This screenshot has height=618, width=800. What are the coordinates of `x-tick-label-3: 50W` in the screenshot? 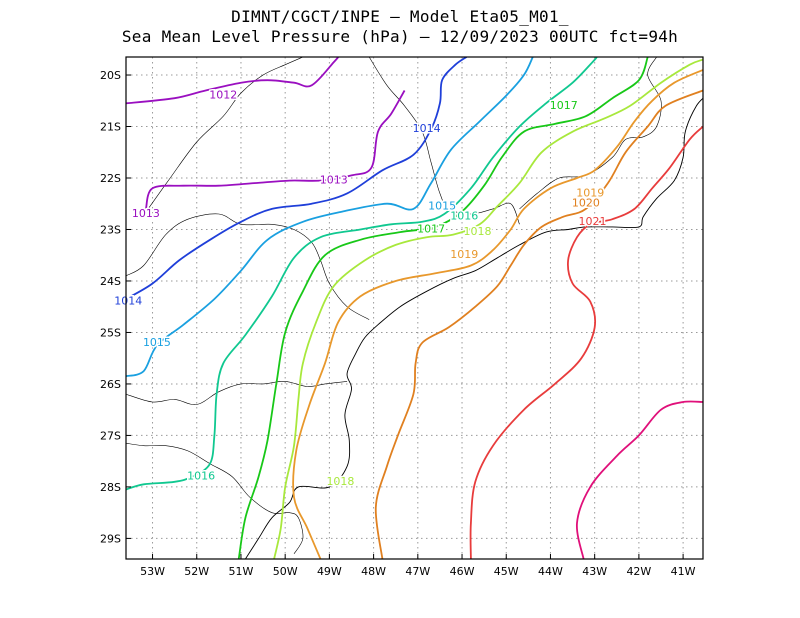 It's located at (285, 571).